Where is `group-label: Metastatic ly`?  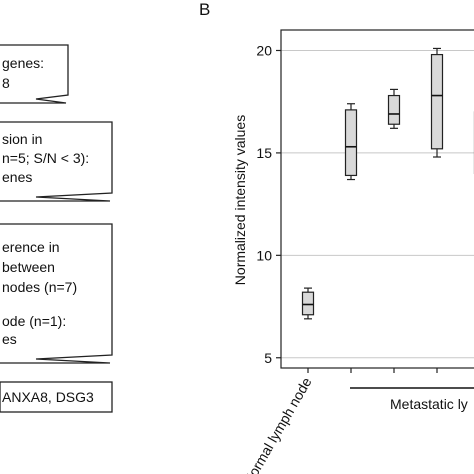
group-label: Metastatic ly is located at coordinates (429, 404).